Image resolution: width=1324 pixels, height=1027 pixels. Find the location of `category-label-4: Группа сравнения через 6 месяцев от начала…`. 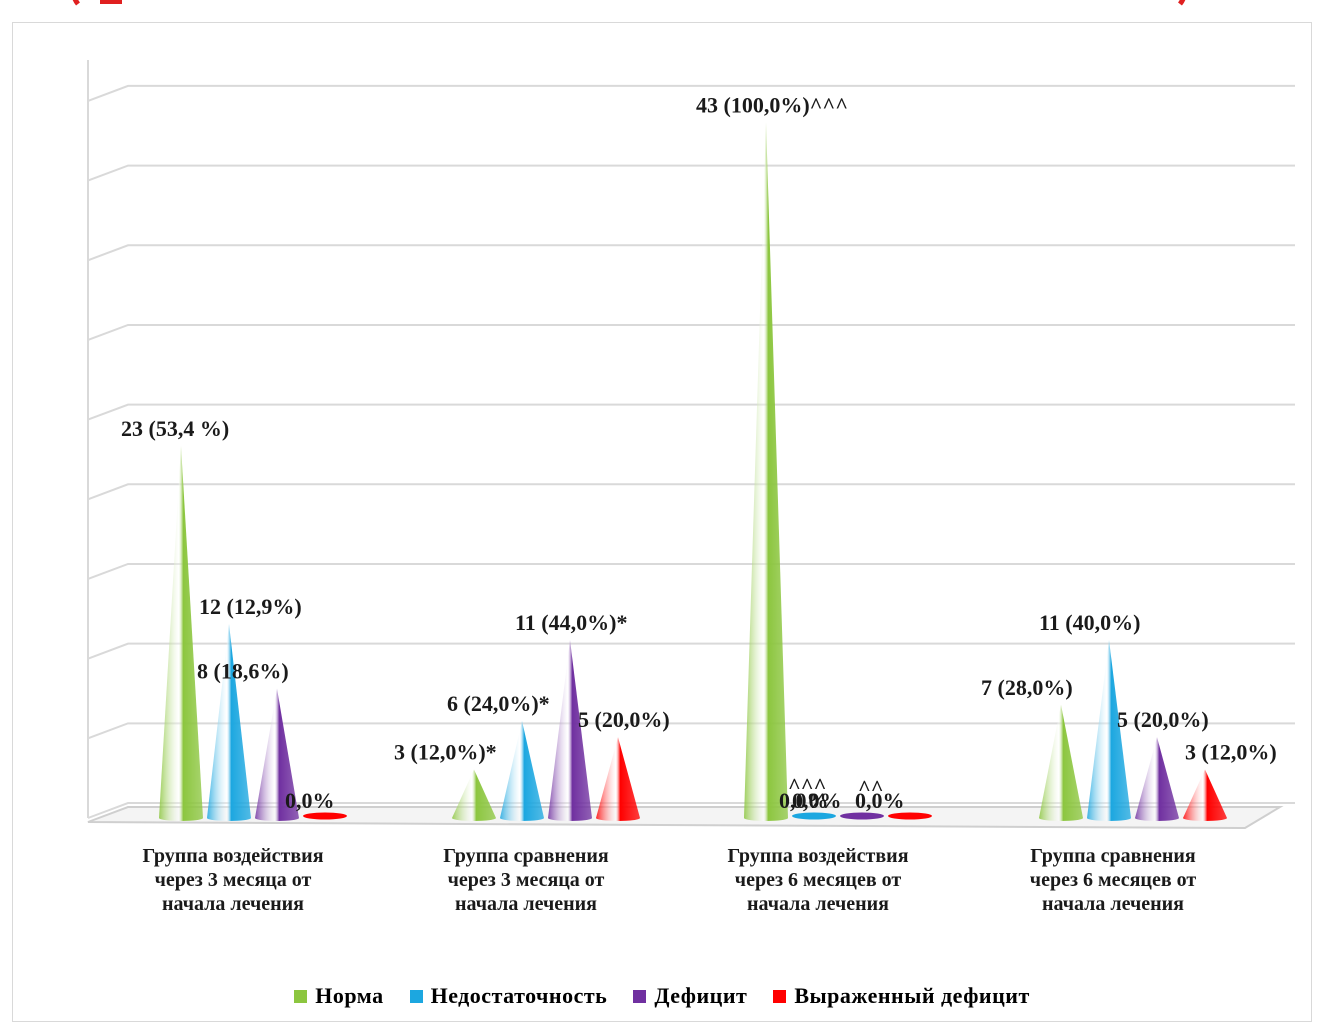

category-label-4: Группа сравнения через 6 месяцев от начала… is located at coordinates (1113, 880).